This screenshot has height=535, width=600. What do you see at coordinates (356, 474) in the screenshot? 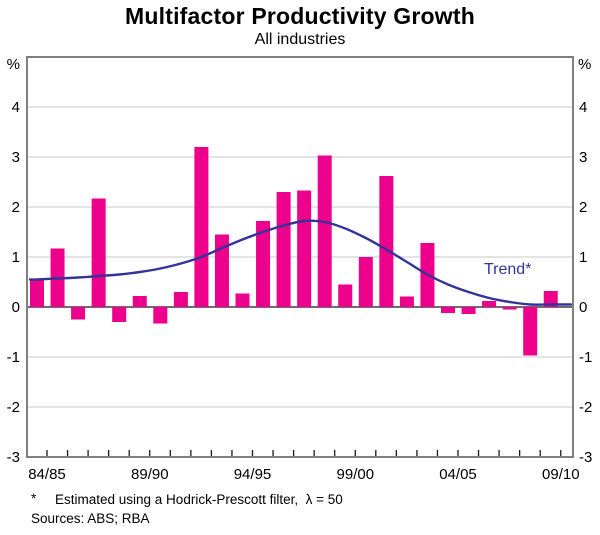
I see `x-tick-label-99/00: 99/00` at bounding box center [356, 474].